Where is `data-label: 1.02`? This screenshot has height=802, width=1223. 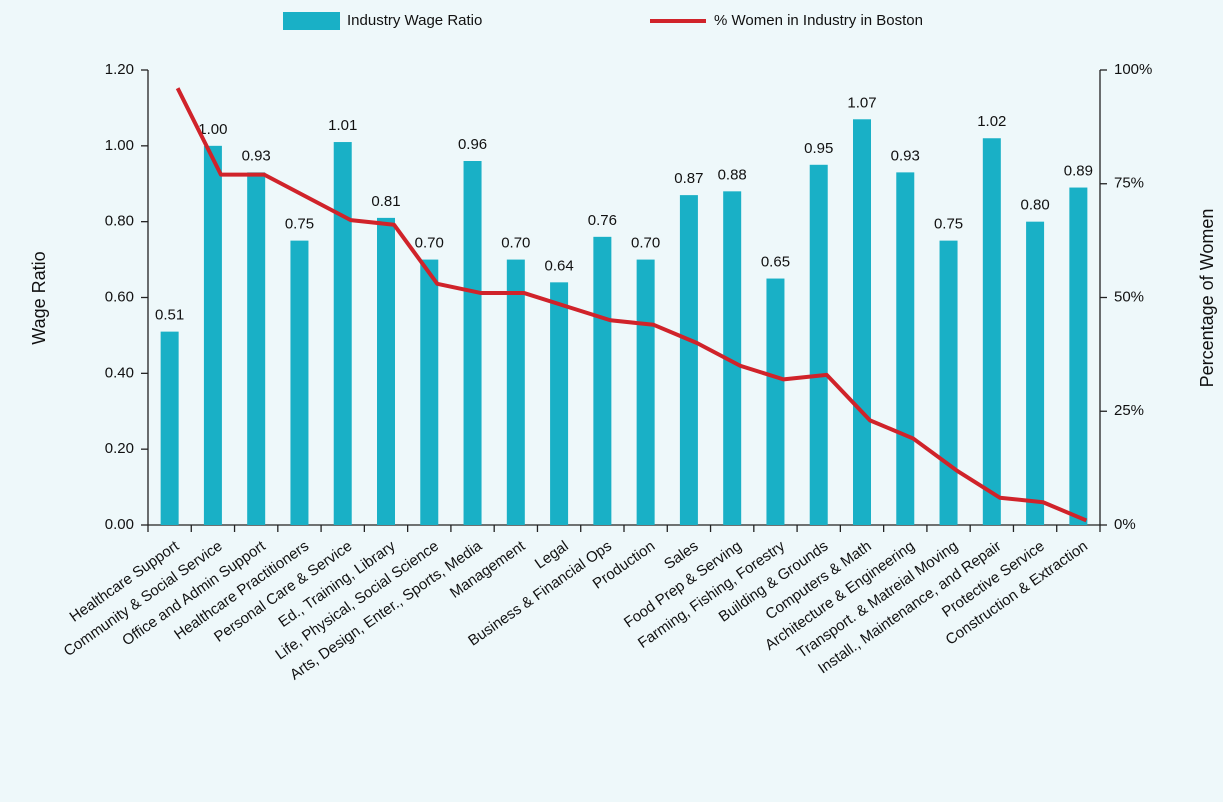
data-label: 1.02 is located at coordinates (991, 121).